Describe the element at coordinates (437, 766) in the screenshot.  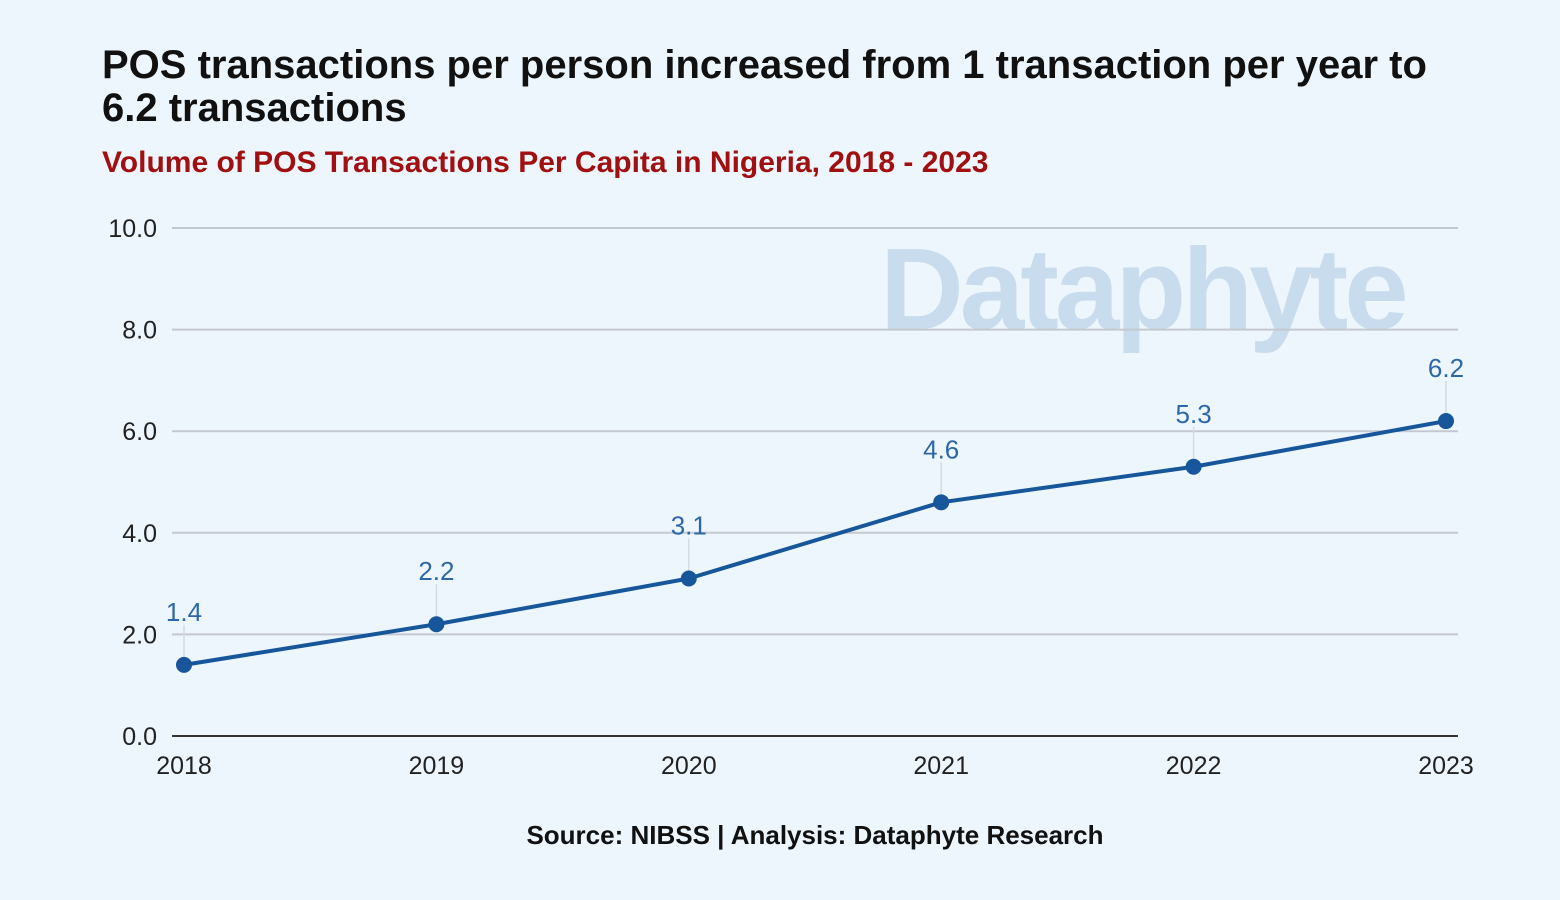
I see `x-tick-label: 2019` at that location.